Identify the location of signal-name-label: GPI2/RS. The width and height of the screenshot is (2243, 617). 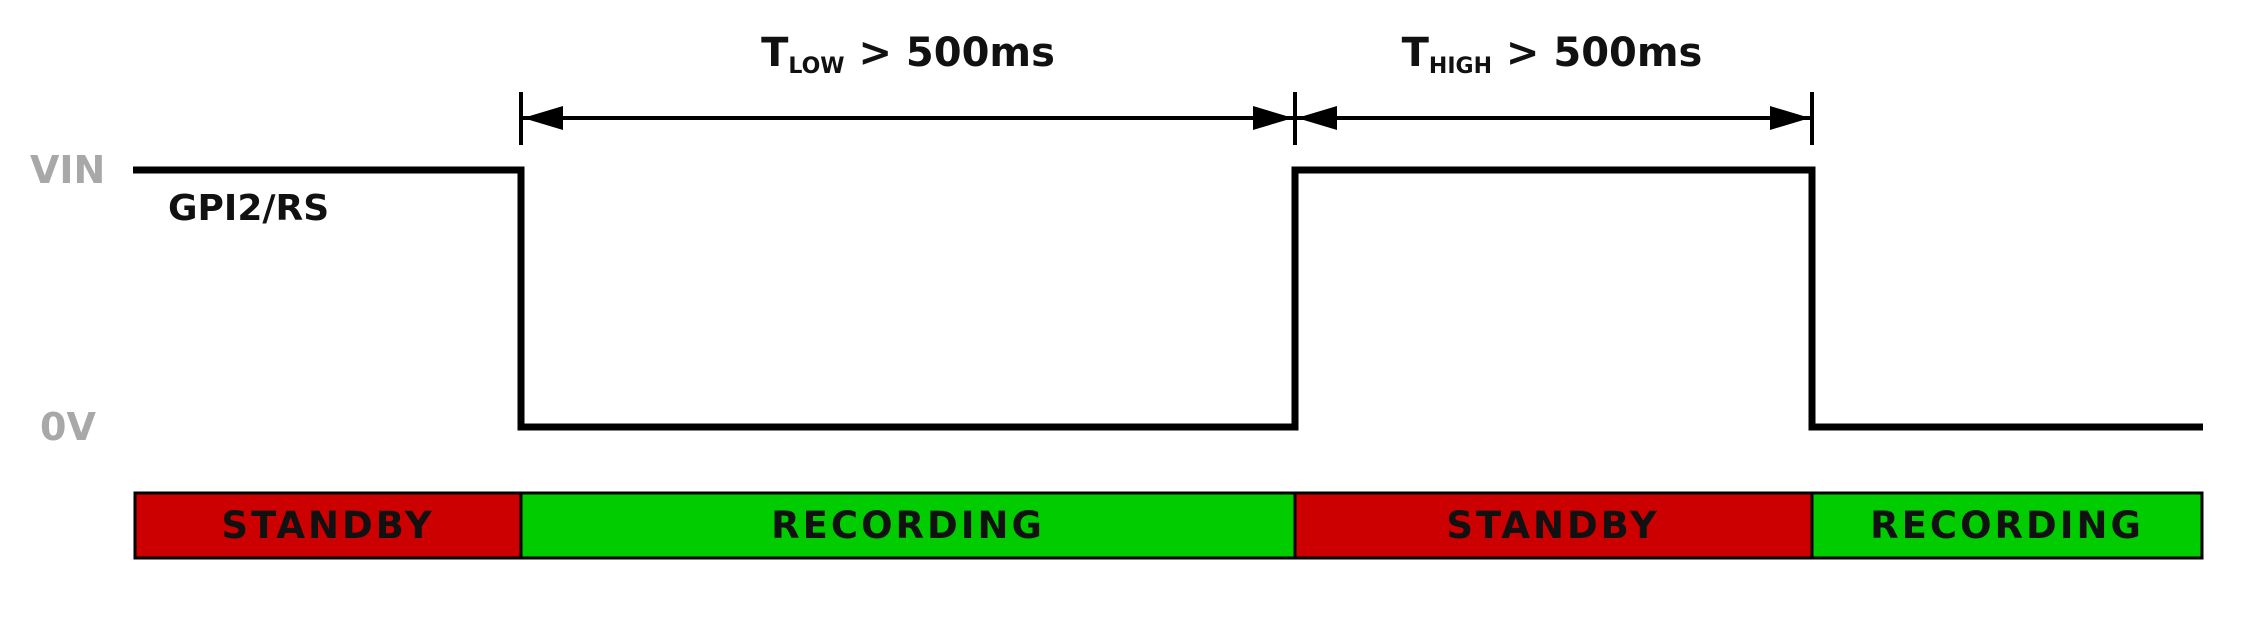
(248, 208).